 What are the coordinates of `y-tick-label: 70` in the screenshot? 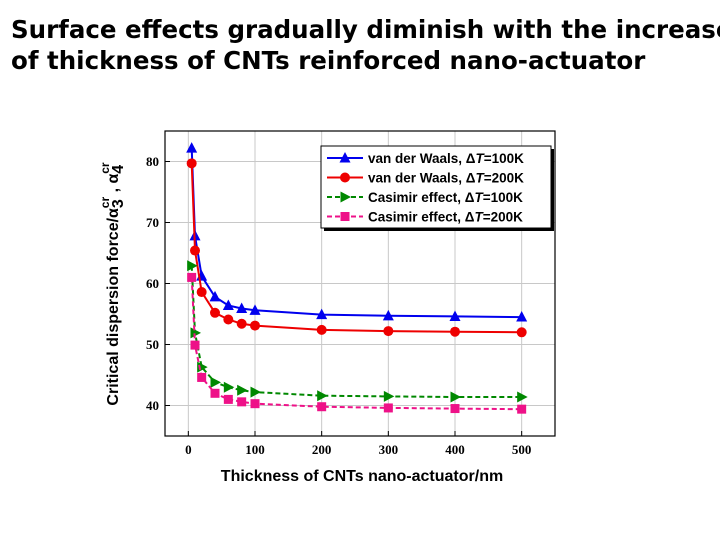 It's located at (152, 222).